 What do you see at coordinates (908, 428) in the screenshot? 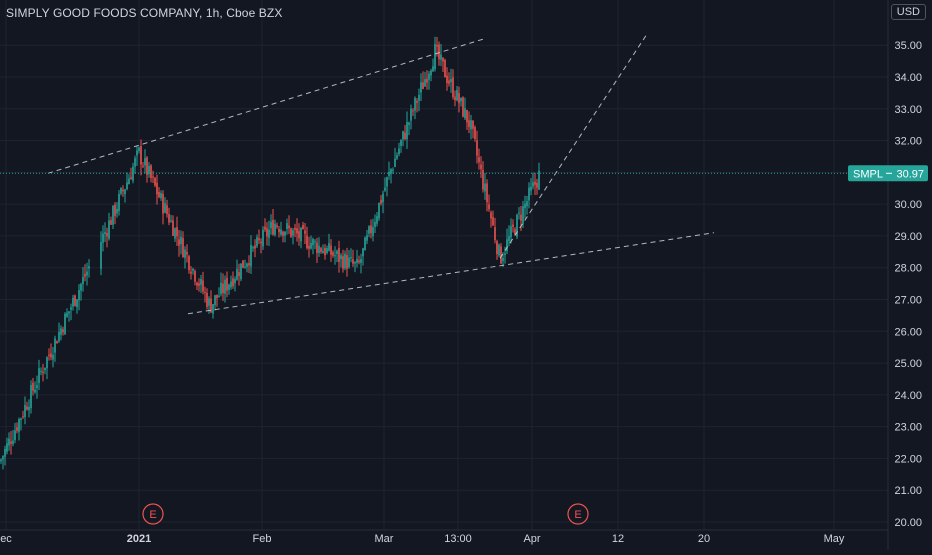
I see `y-tick-label: 23.00` at bounding box center [908, 428].